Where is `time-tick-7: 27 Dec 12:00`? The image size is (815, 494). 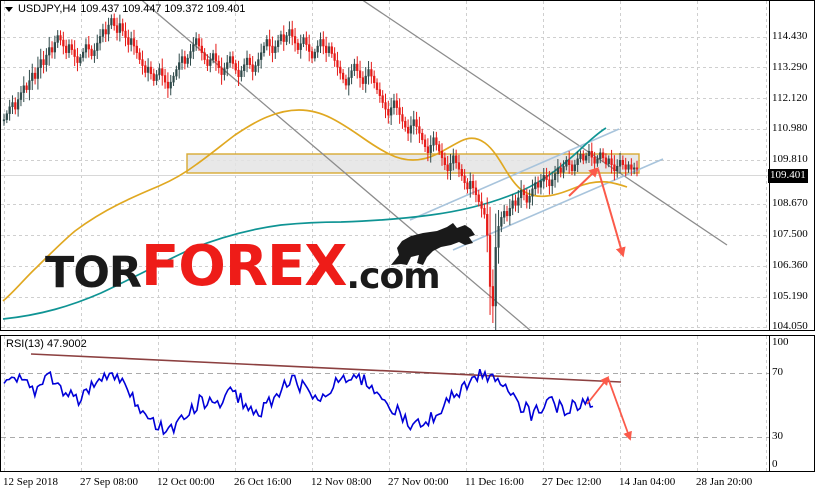 time-tick-7: 27 Dec 12:00 is located at coordinates (572, 482).